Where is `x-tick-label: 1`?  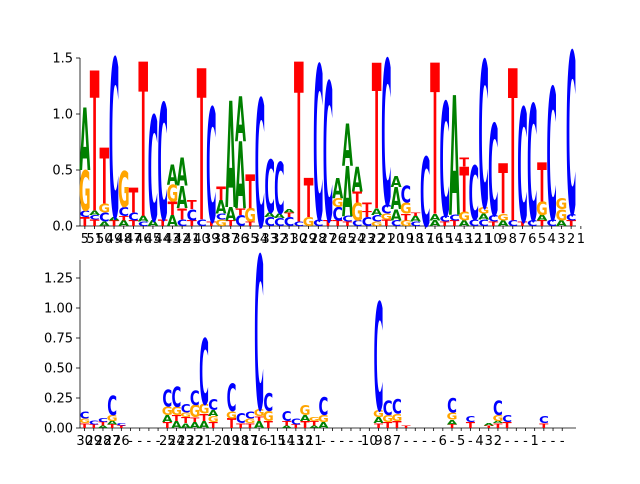
x-tick-label: 1 is located at coordinates (581, 239).